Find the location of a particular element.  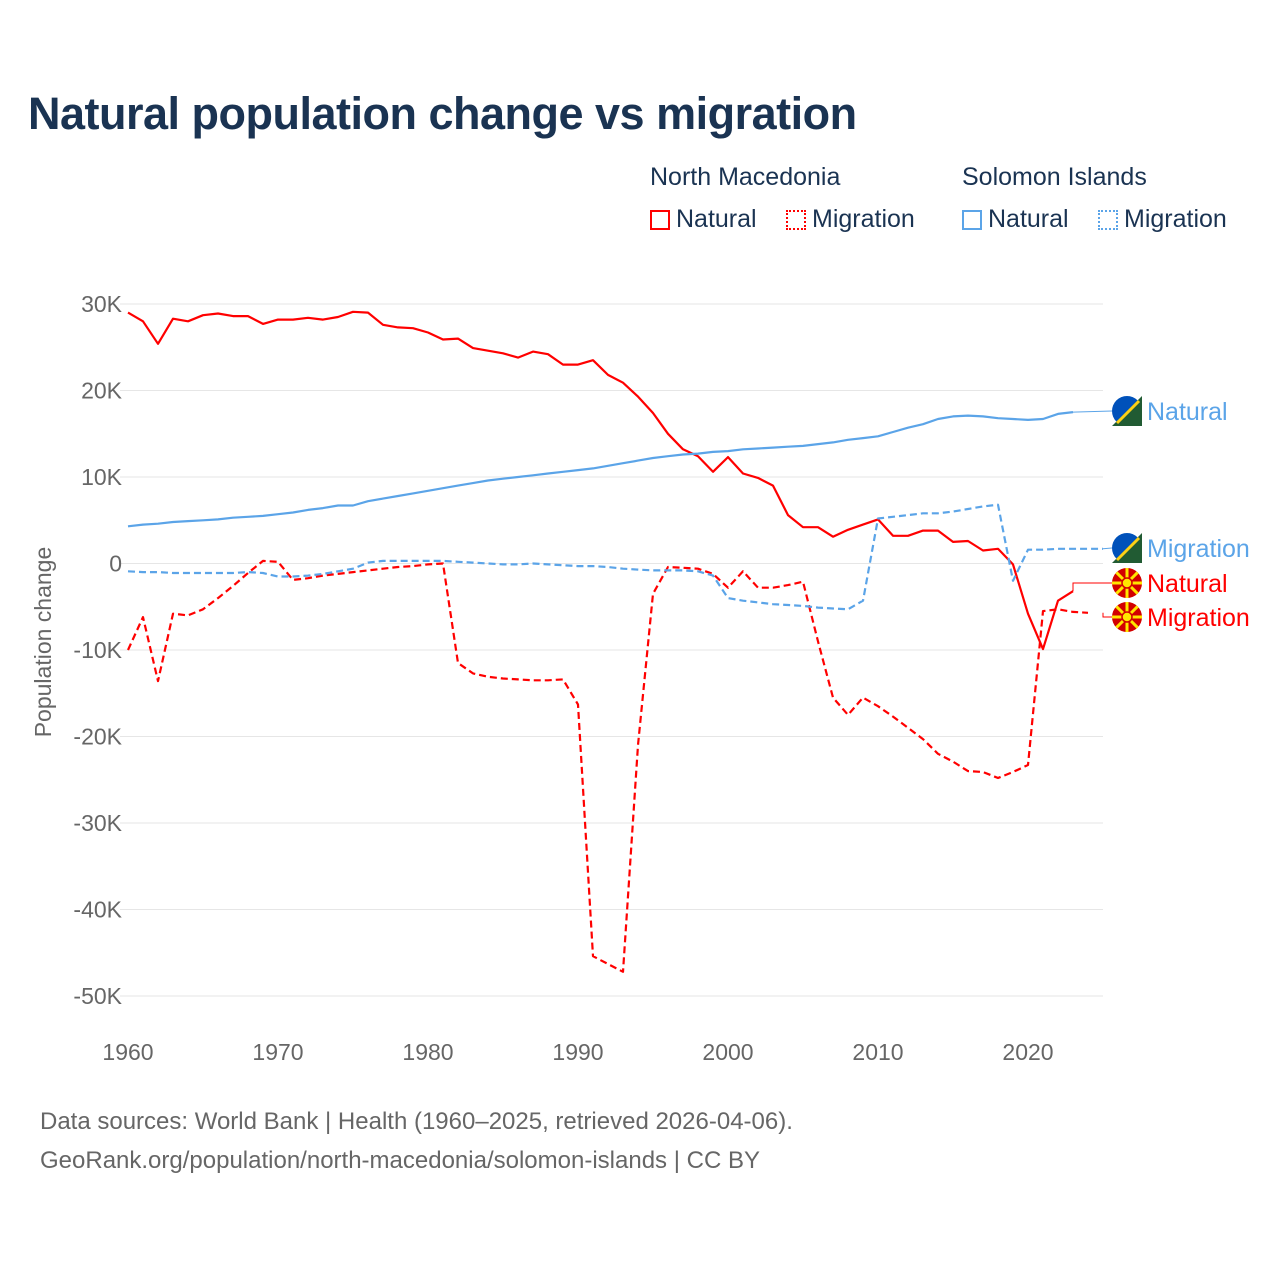

x-tick-label: 1980 is located at coordinates (427, 1052).